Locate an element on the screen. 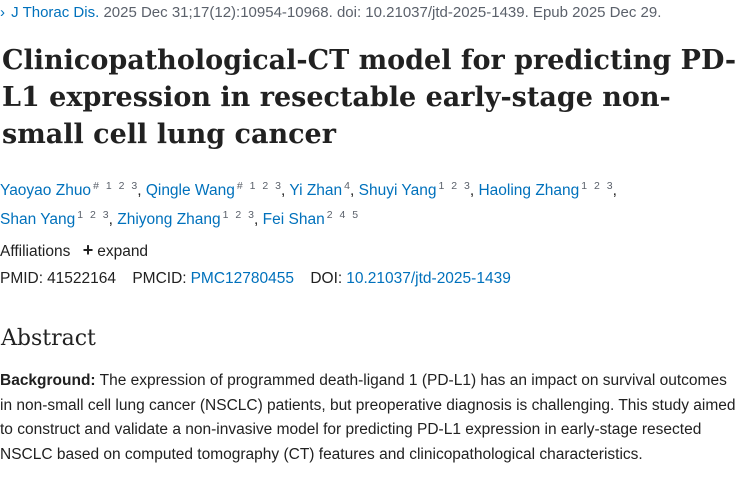  author-item: Fei Shan 2 4 5 is located at coordinates (310, 219).